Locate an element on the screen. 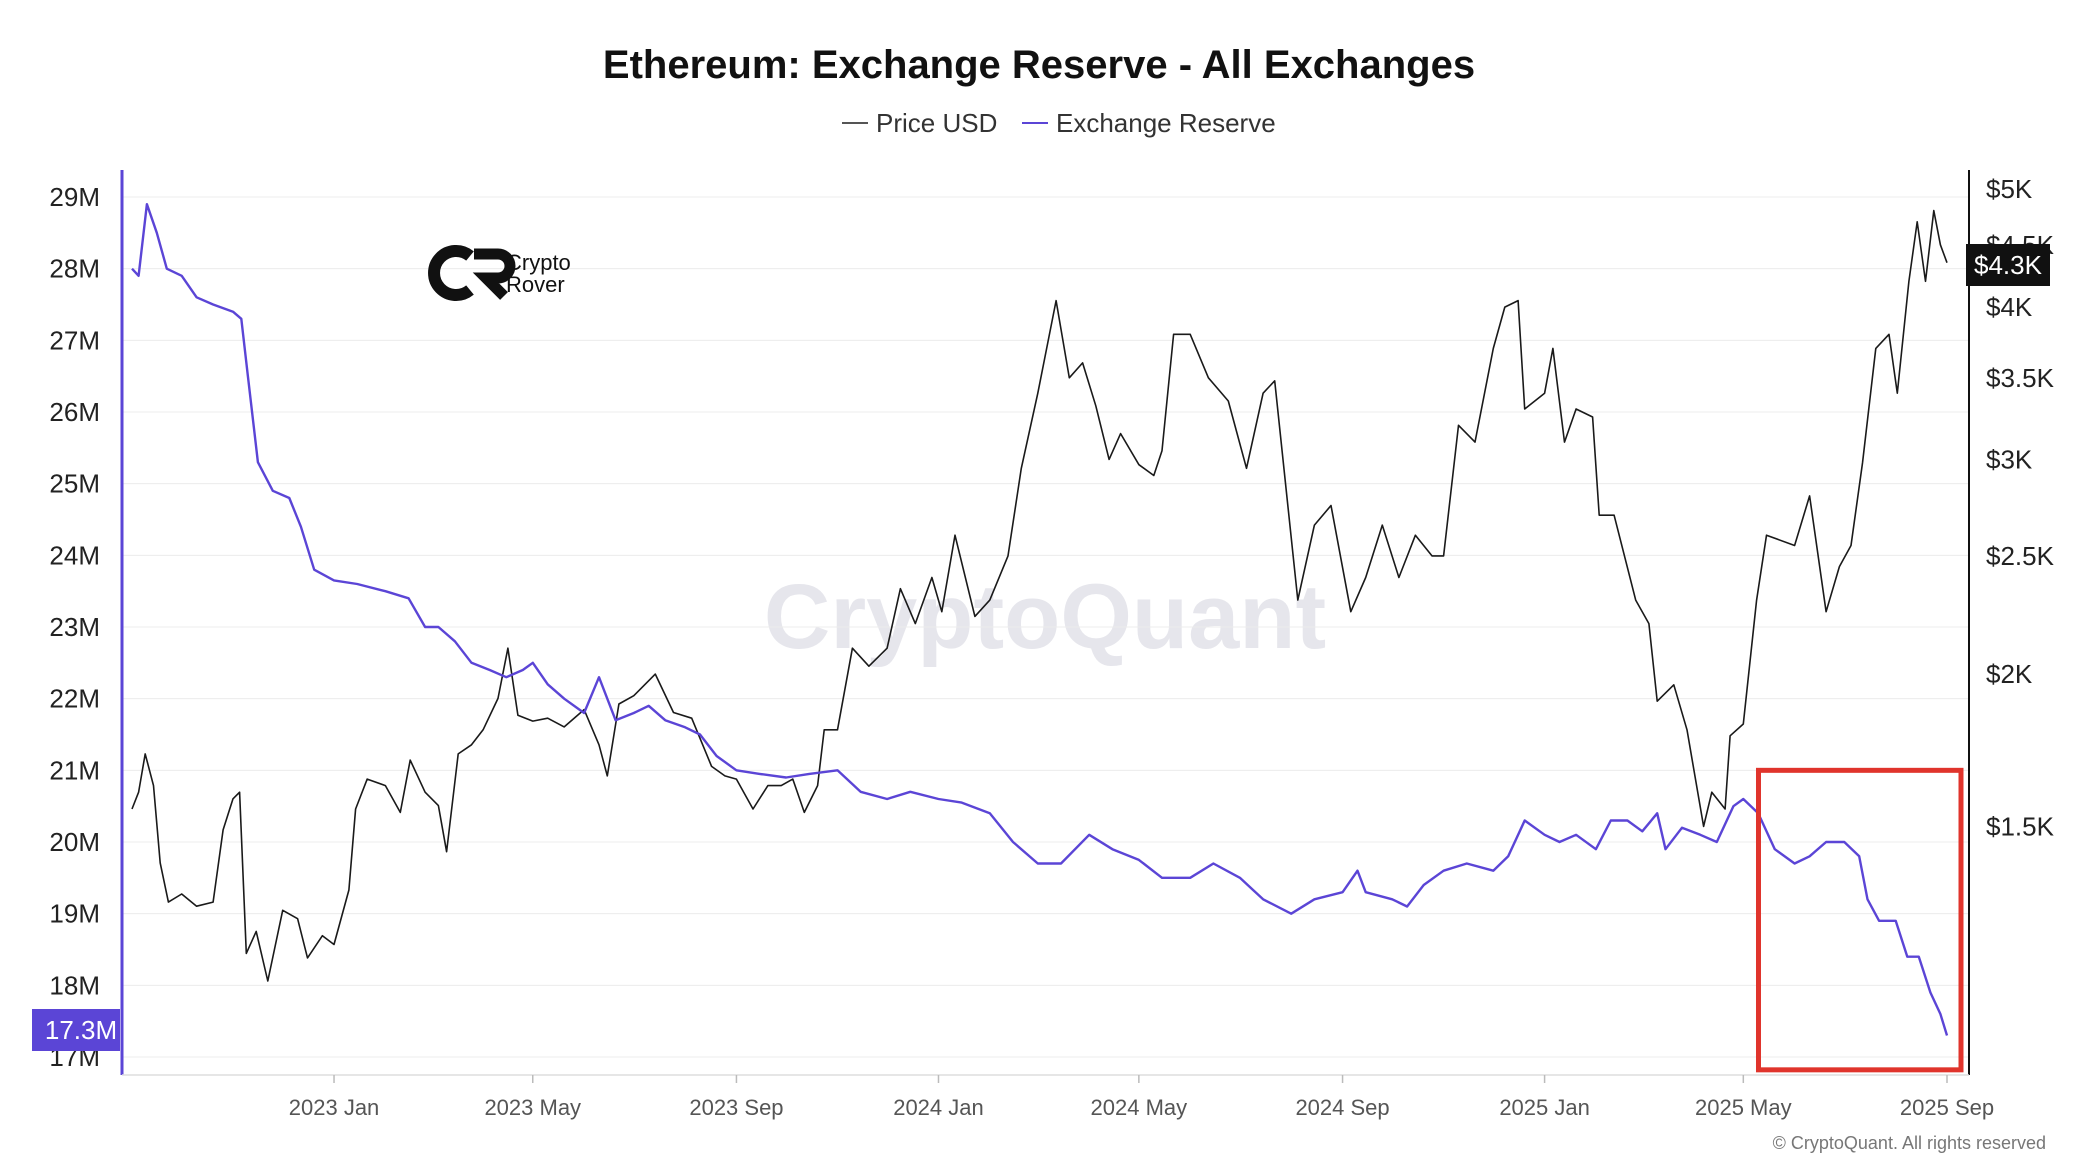 This screenshot has width=2078, height=1168. watermark: CryptoQuant is located at coordinates (1045, 617).